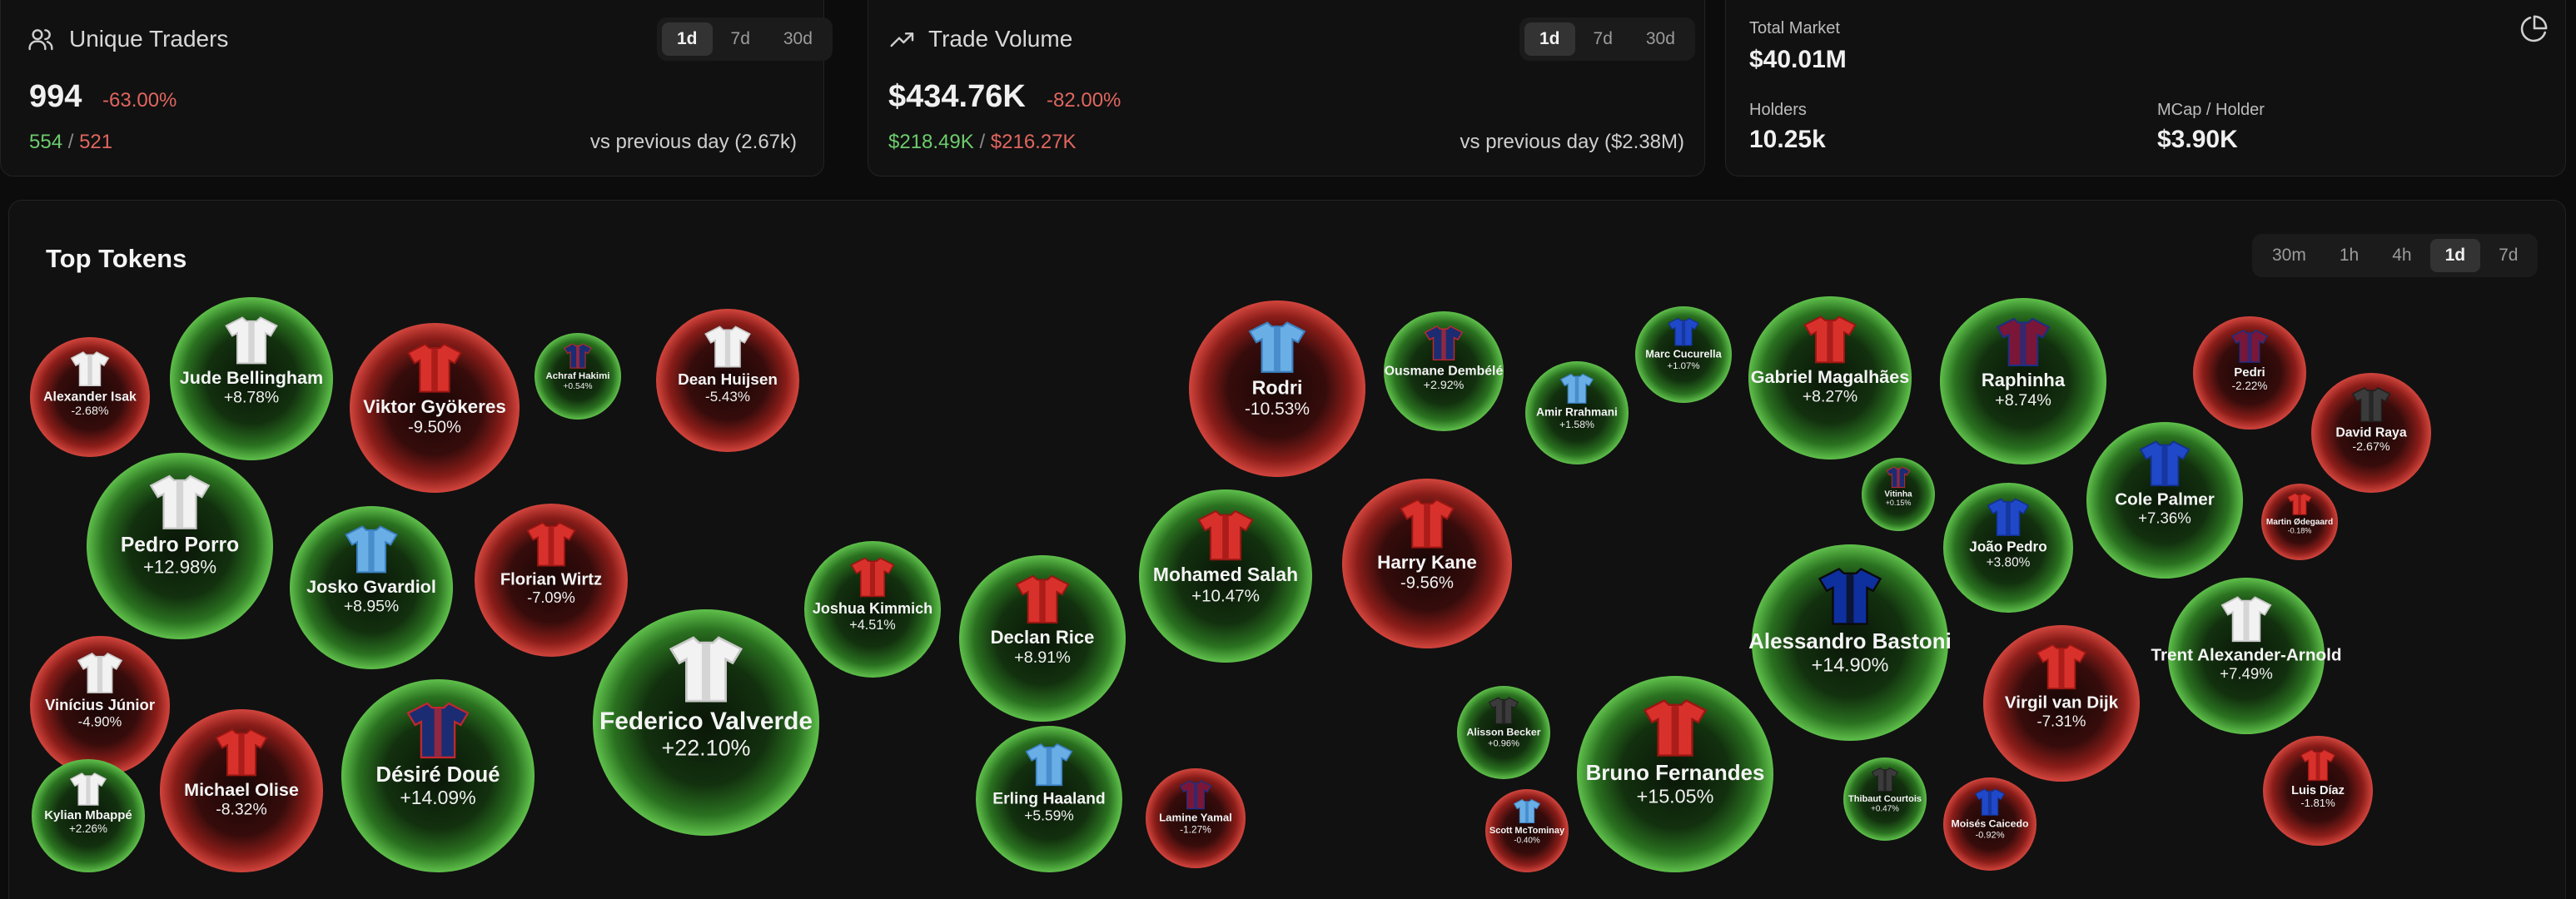  What do you see at coordinates (2509, 256) in the screenshot?
I see `tokens-range-7d: 7d` at bounding box center [2509, 256].